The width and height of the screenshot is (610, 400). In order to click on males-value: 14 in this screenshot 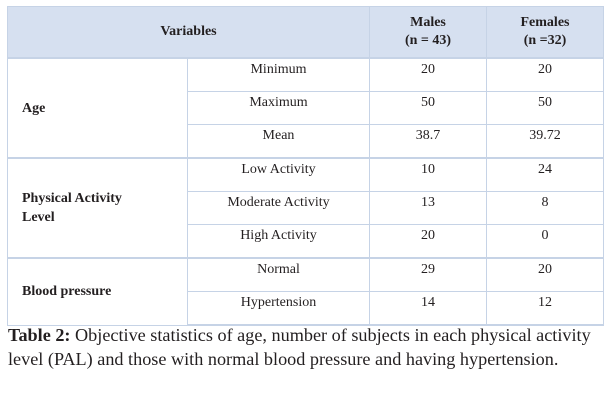, I will do `click(428, 308)`.